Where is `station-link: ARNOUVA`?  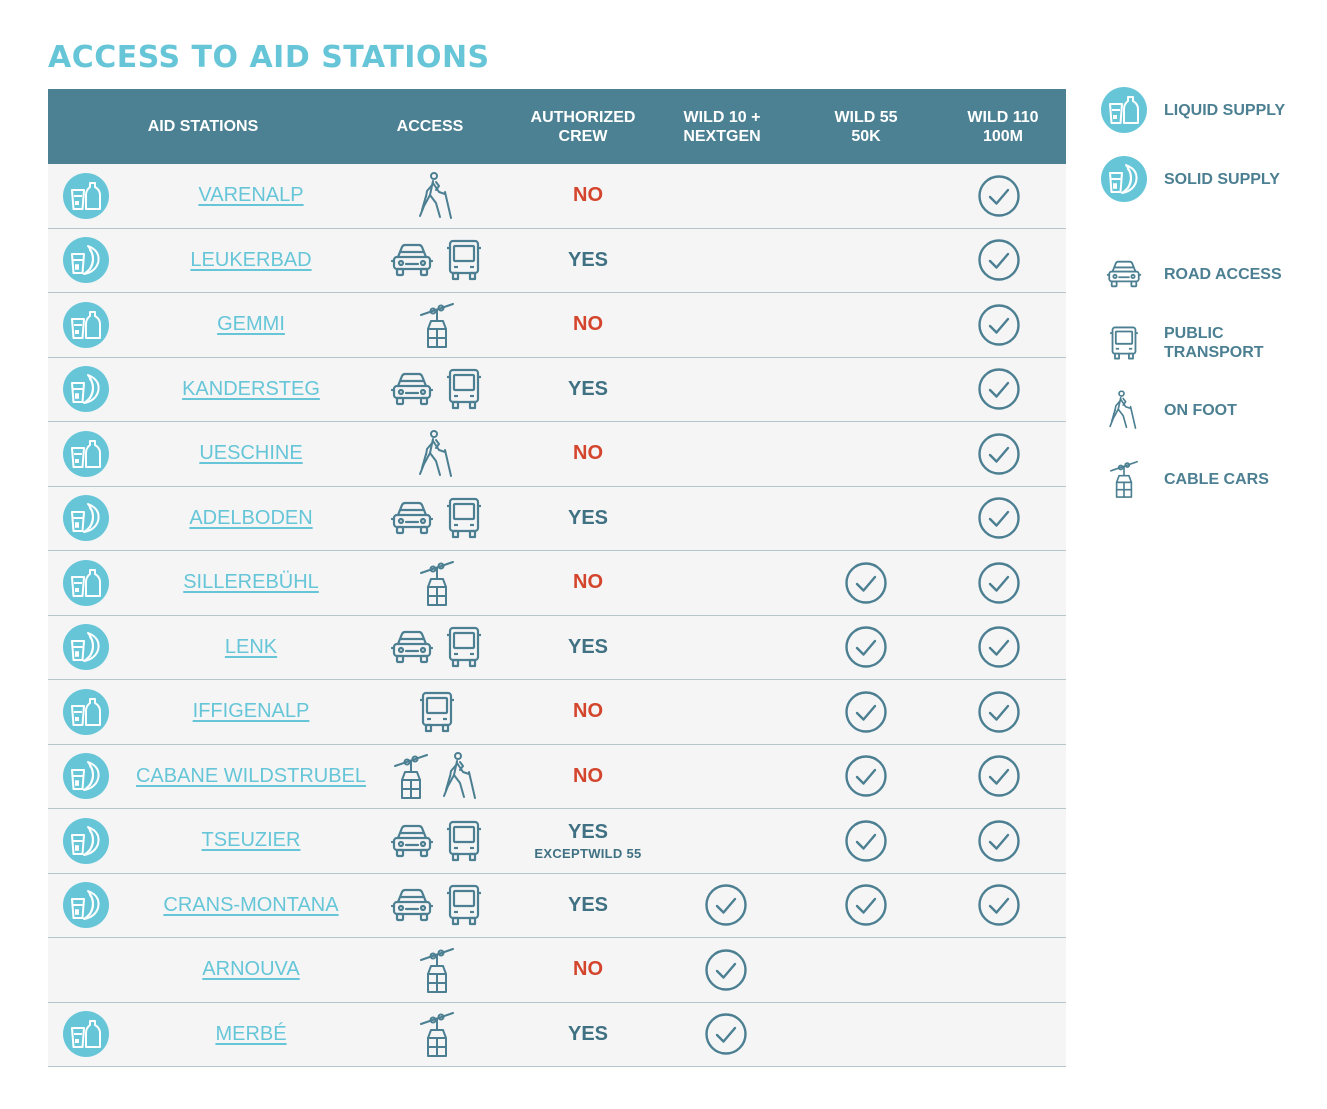 station-link: ARNOUVA is located at coordinates (251, 969).